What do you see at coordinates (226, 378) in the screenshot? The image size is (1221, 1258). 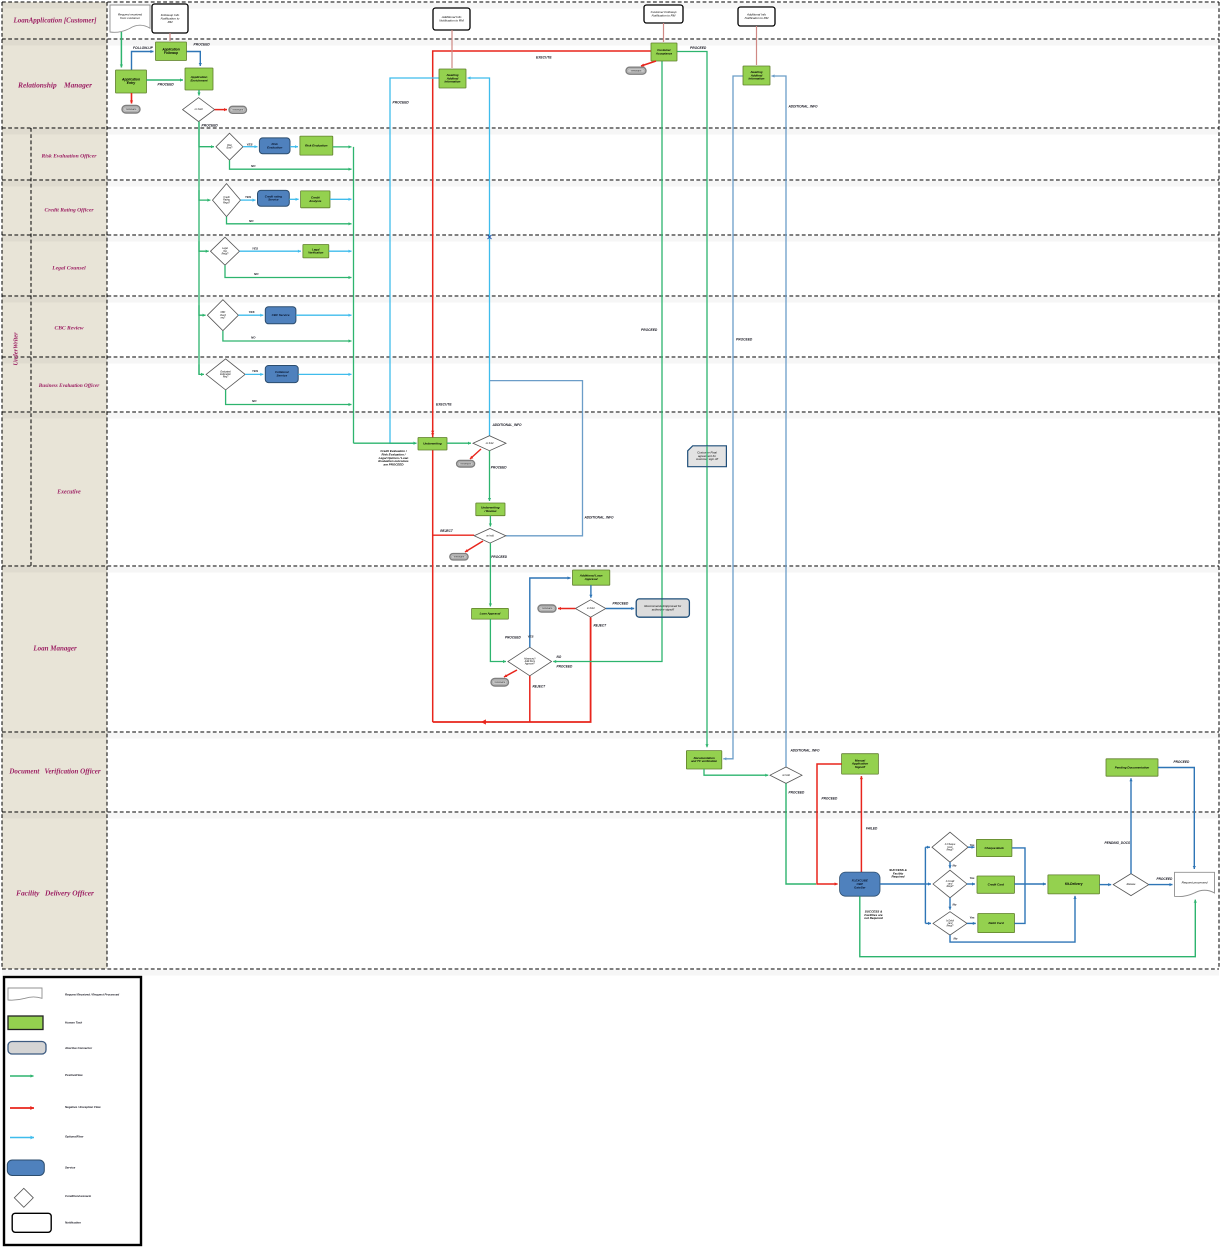 I see `svg-text: Req?` at bounding box center [226, 378].